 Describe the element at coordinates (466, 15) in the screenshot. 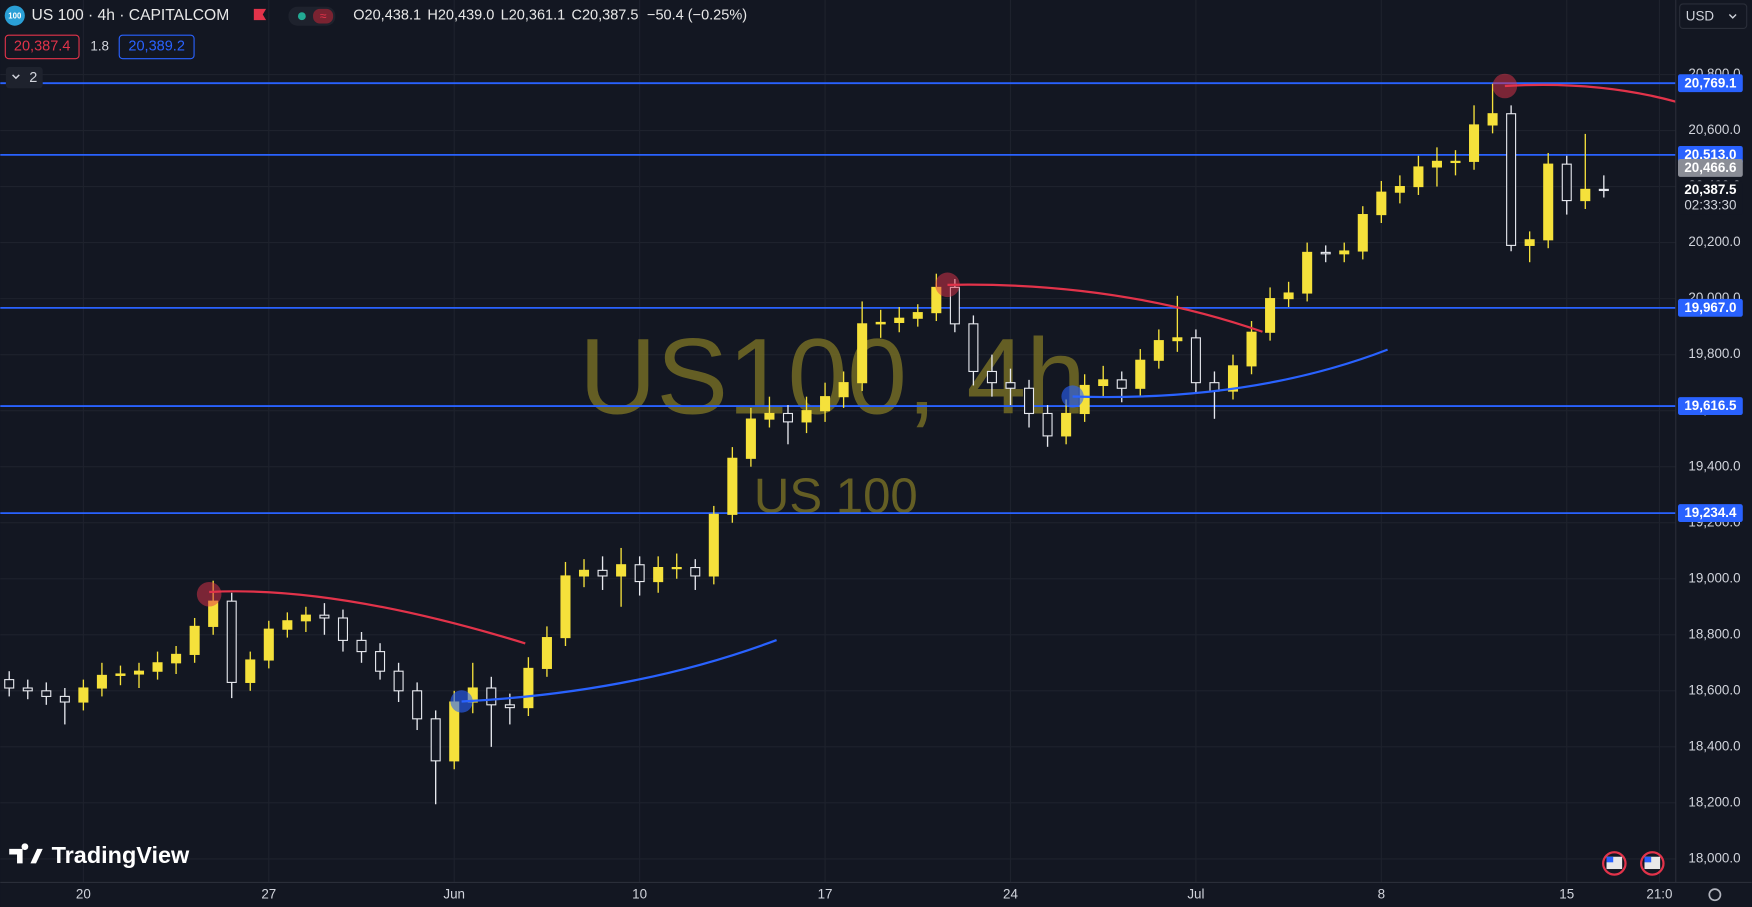

I see `ohlc-value: 20,439.0` at that location.